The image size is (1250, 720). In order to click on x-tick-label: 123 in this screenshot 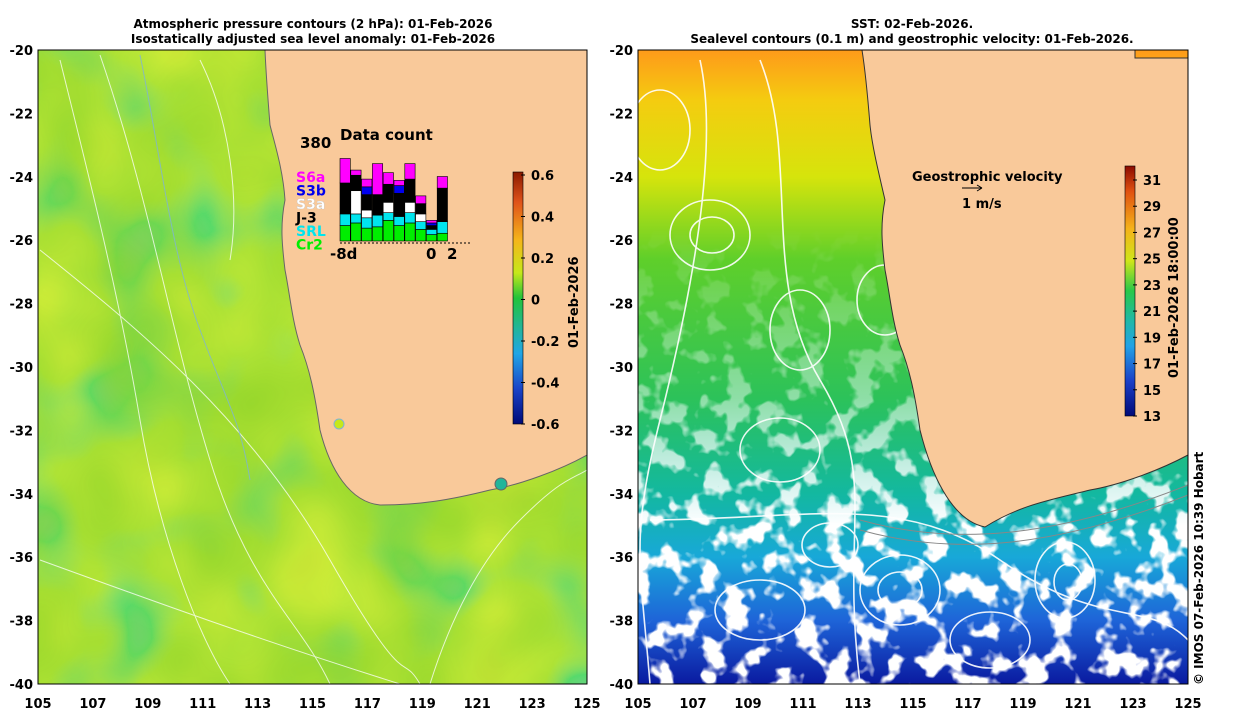, I will do `click(532, 704)`.